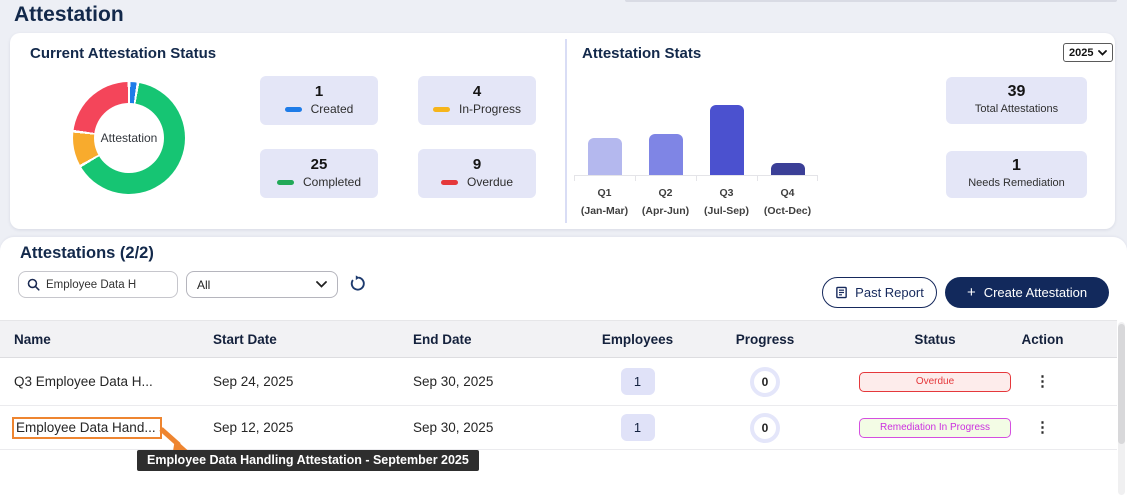 The image size is (1127, 497). Describe the element at coordinates (665, 193) in the screenshot. I see `q2-label: Q2` at that location.